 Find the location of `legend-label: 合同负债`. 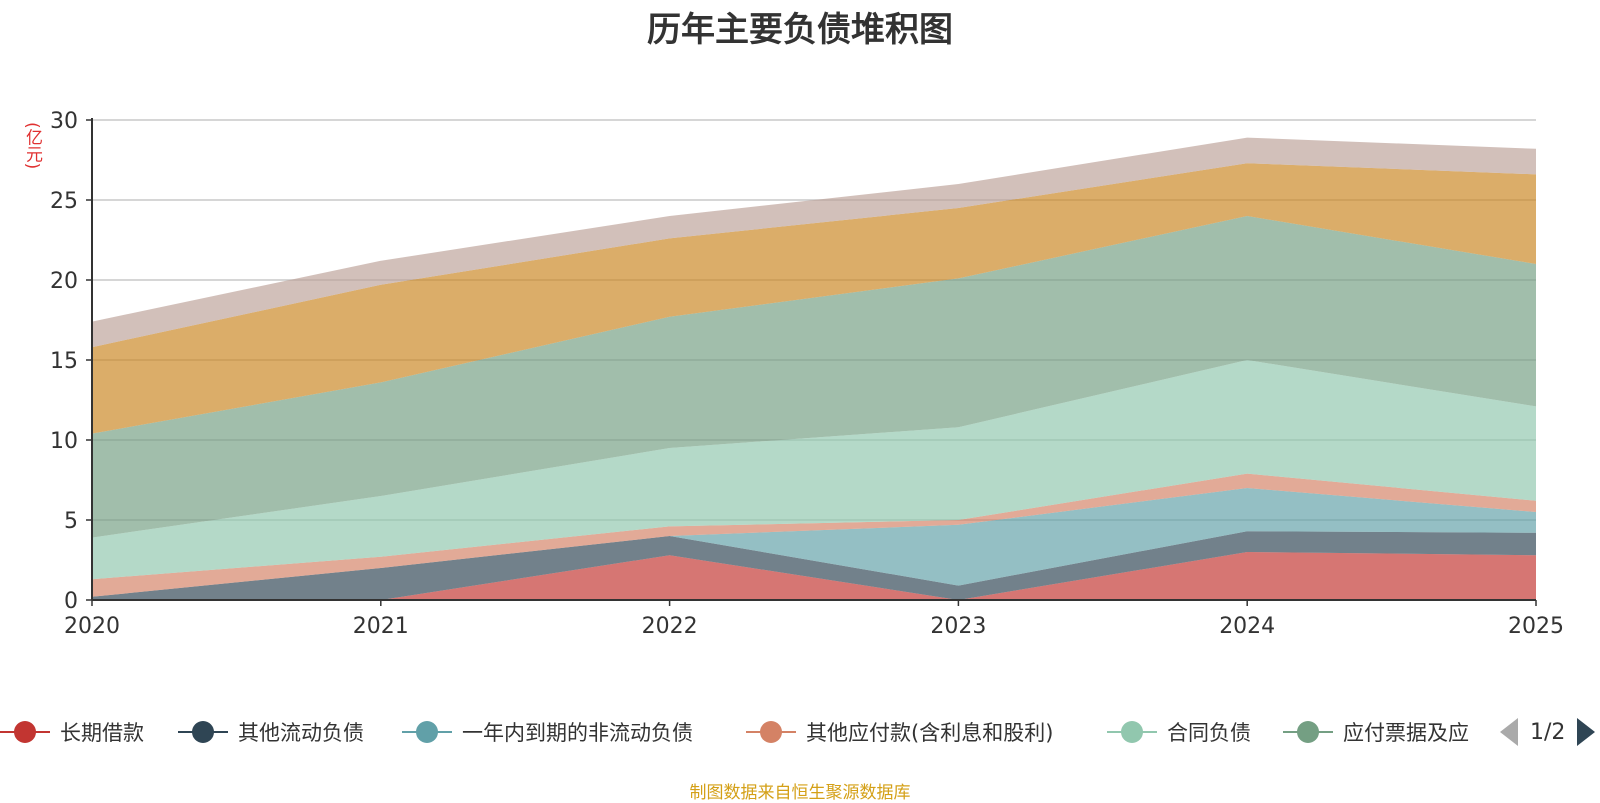

legend-label: 合同负债 is located at coordinates (1209, 733).